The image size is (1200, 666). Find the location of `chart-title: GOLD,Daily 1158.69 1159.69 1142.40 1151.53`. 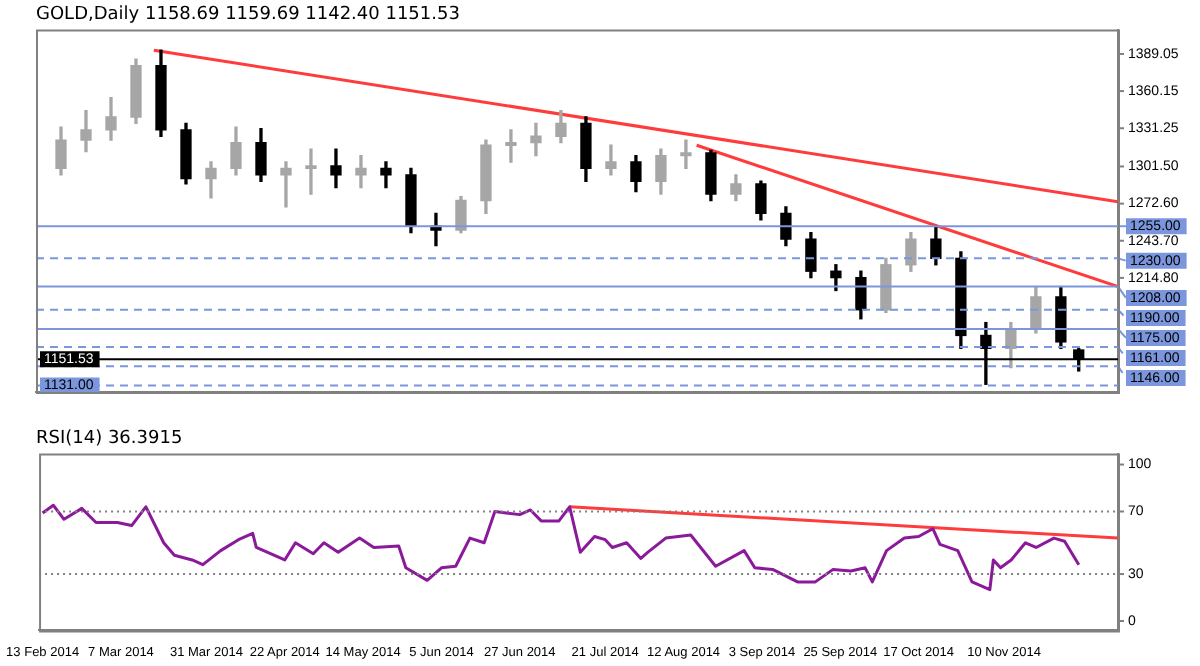

chart-title: GOLD,Daily 1158.69 1159.69 1142.40 1151.53 is located at coordinates (248, 15).